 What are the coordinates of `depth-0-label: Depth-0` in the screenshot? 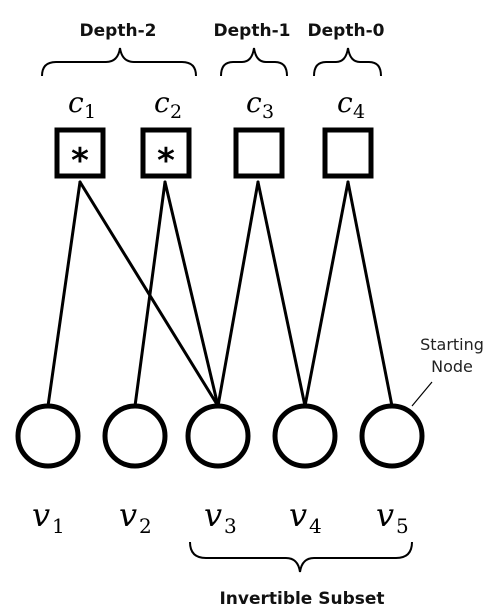 It's located at (346, 31).